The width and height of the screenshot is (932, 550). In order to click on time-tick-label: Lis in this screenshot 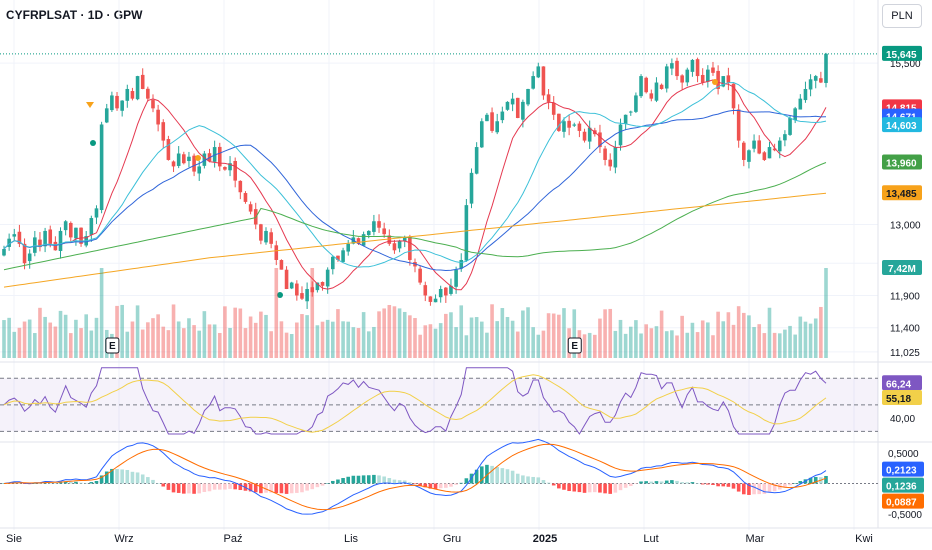, I will do `click(351, 539)`.